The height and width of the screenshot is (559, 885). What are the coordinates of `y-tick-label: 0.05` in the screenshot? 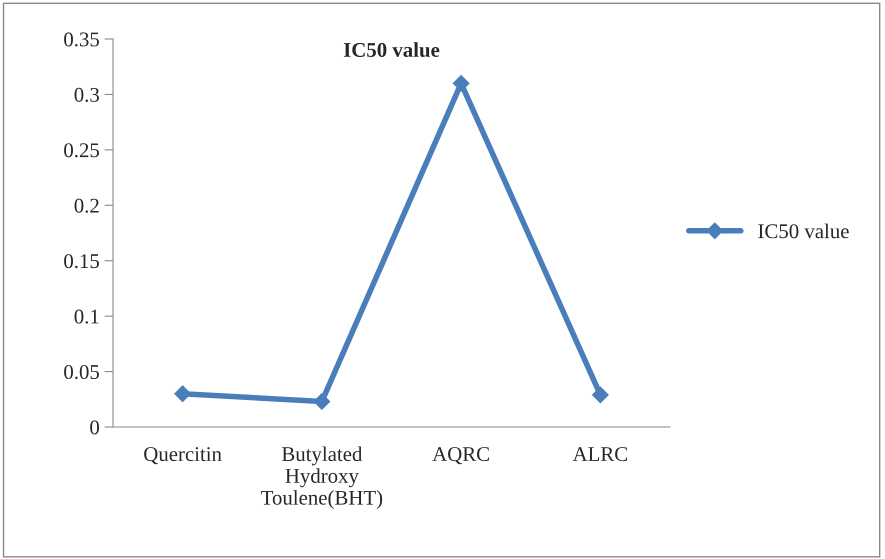 It's located at (81, 372).